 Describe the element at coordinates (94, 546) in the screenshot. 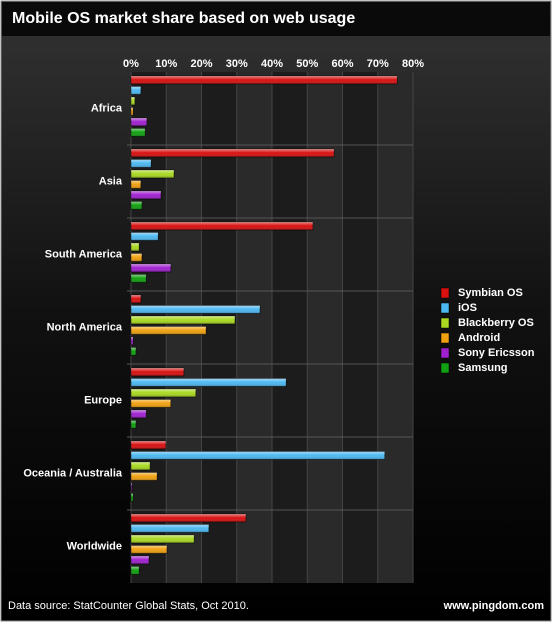

I see `y-tick-label: Worldwide` at that location.